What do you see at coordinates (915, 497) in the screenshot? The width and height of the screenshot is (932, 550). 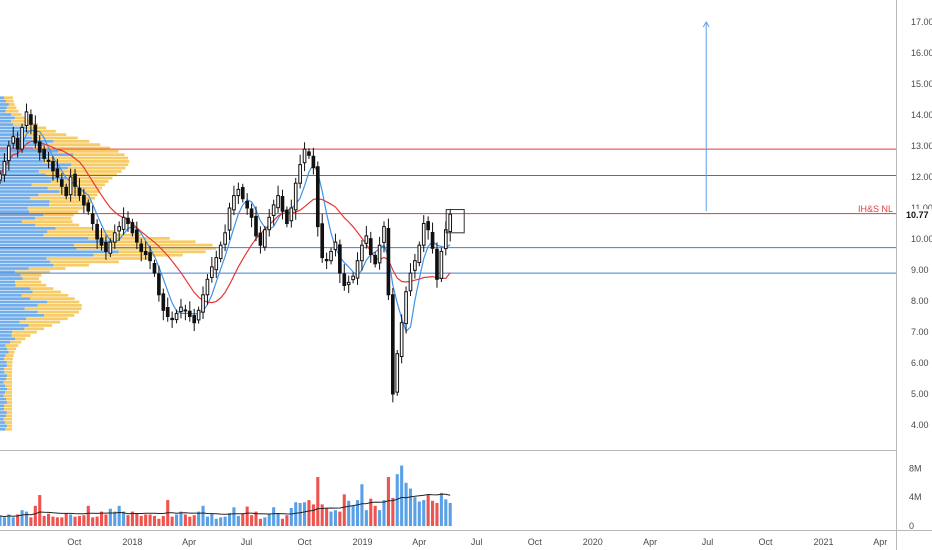 I see `volume-axis: 8M 4M 0` at bounding box center [915, 497].